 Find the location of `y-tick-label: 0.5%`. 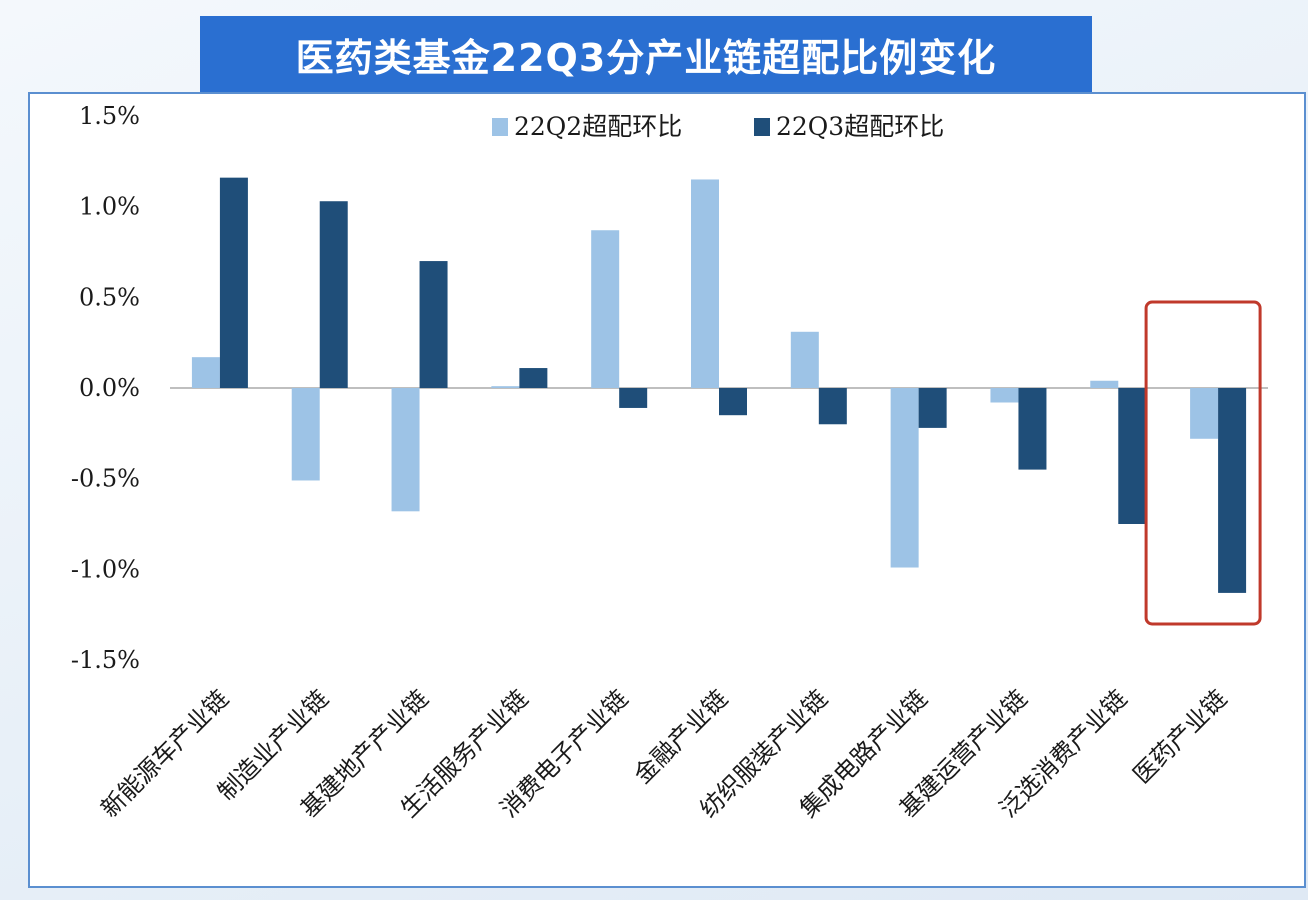

y-tick-label: 0.5% is located at coordinates (109, 297).